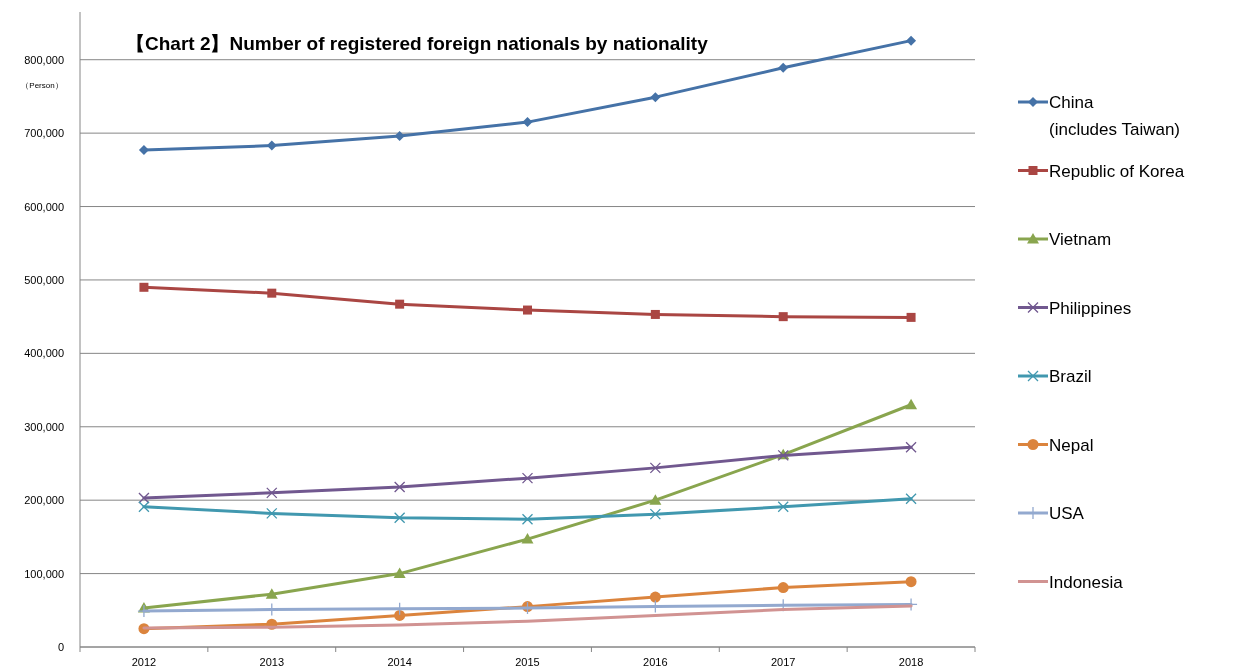  Describe the element at coordinates (1117, 171) in the screenshot. I see `legend-label: Republic of Korea` at that location.